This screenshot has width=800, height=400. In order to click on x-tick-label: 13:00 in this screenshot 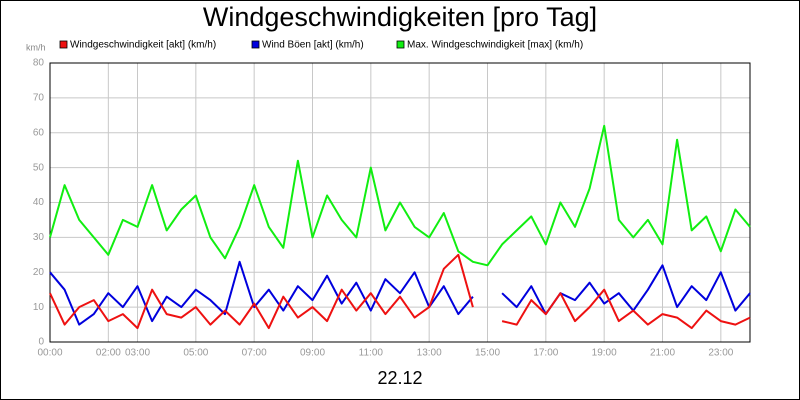, I will do `click(429, 353)`.